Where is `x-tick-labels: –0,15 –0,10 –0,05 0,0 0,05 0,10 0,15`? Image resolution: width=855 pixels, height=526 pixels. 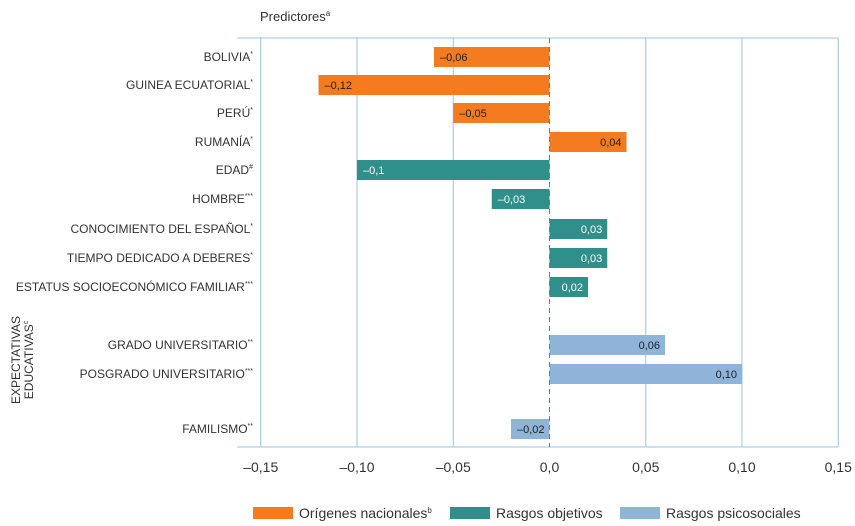 x-tick-labels: –0,15 –0,10 –0,05 0,0 0,05 0,10 0,15 is located at coordinates (547, 467).